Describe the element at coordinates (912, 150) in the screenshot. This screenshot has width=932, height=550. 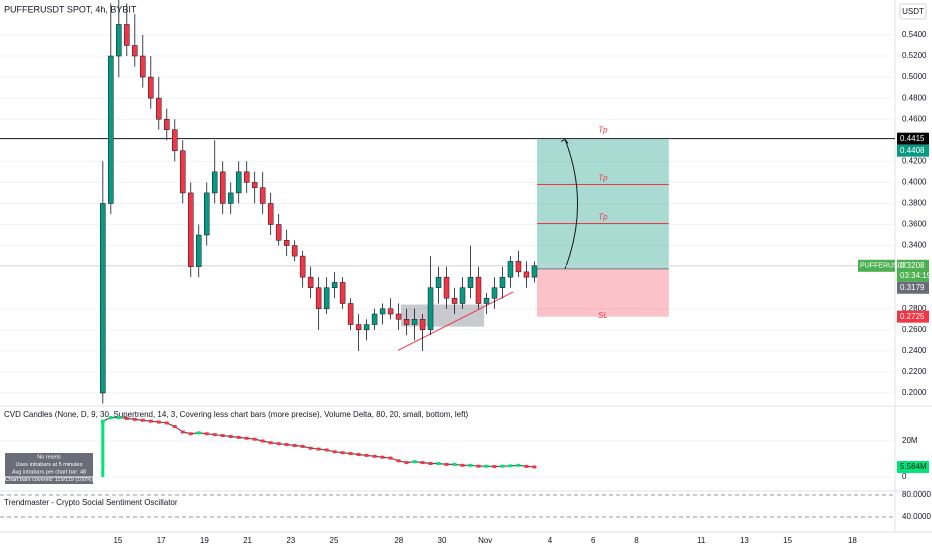
I see `price-badge-label: 0.4408` at that location.